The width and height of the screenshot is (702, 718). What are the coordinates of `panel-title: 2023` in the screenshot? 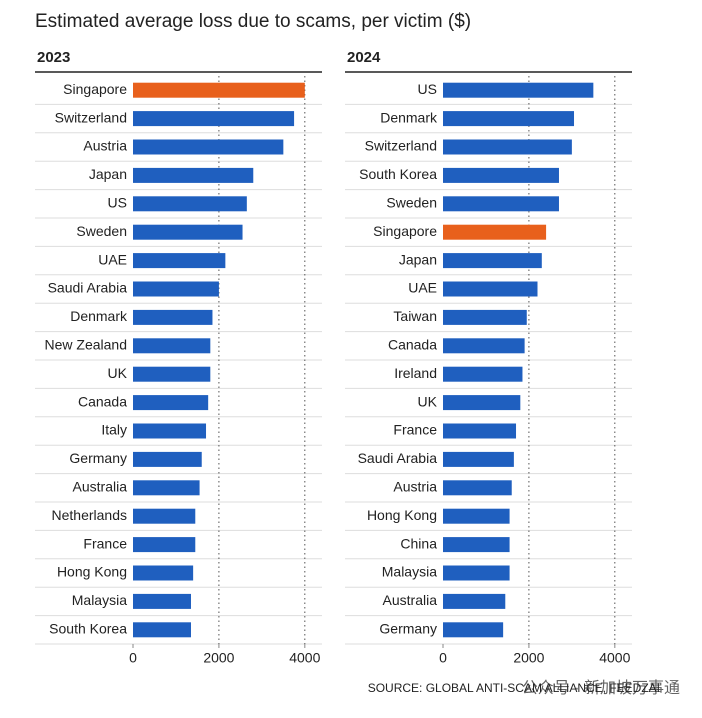 It's located at (53, 57).